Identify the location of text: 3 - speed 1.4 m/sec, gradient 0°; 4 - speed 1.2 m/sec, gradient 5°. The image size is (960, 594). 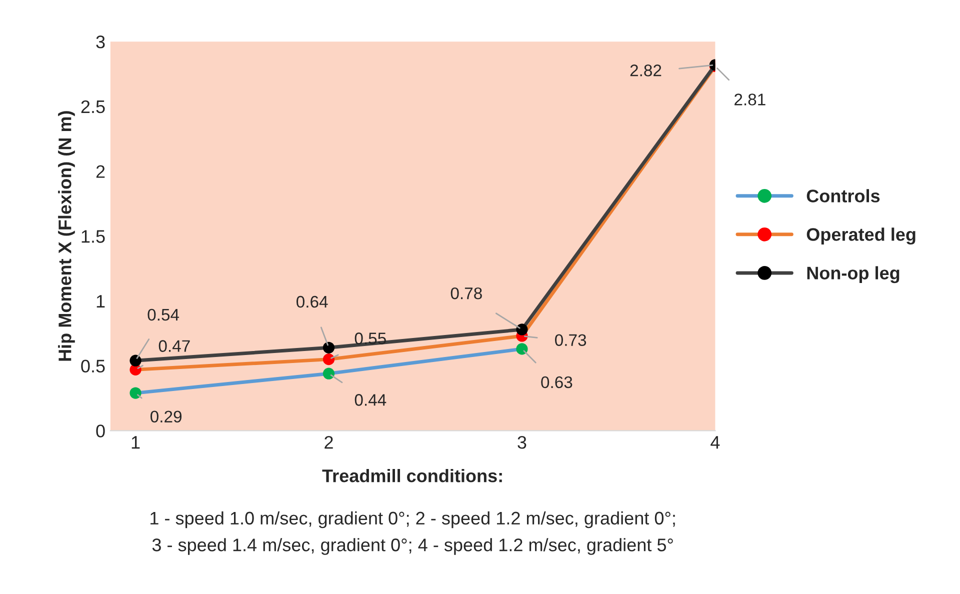
(412, 546).